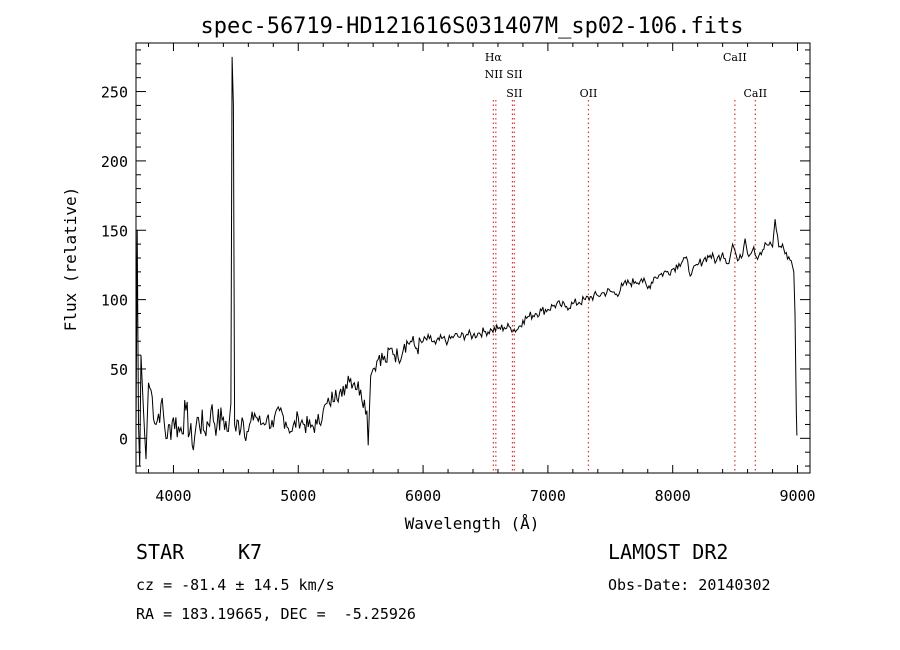 This screenshot has height=650, width=900. I want to click on ra-dec-coordinates: RA = 183.19665, DEC = -5.25926, so click(276, 614).